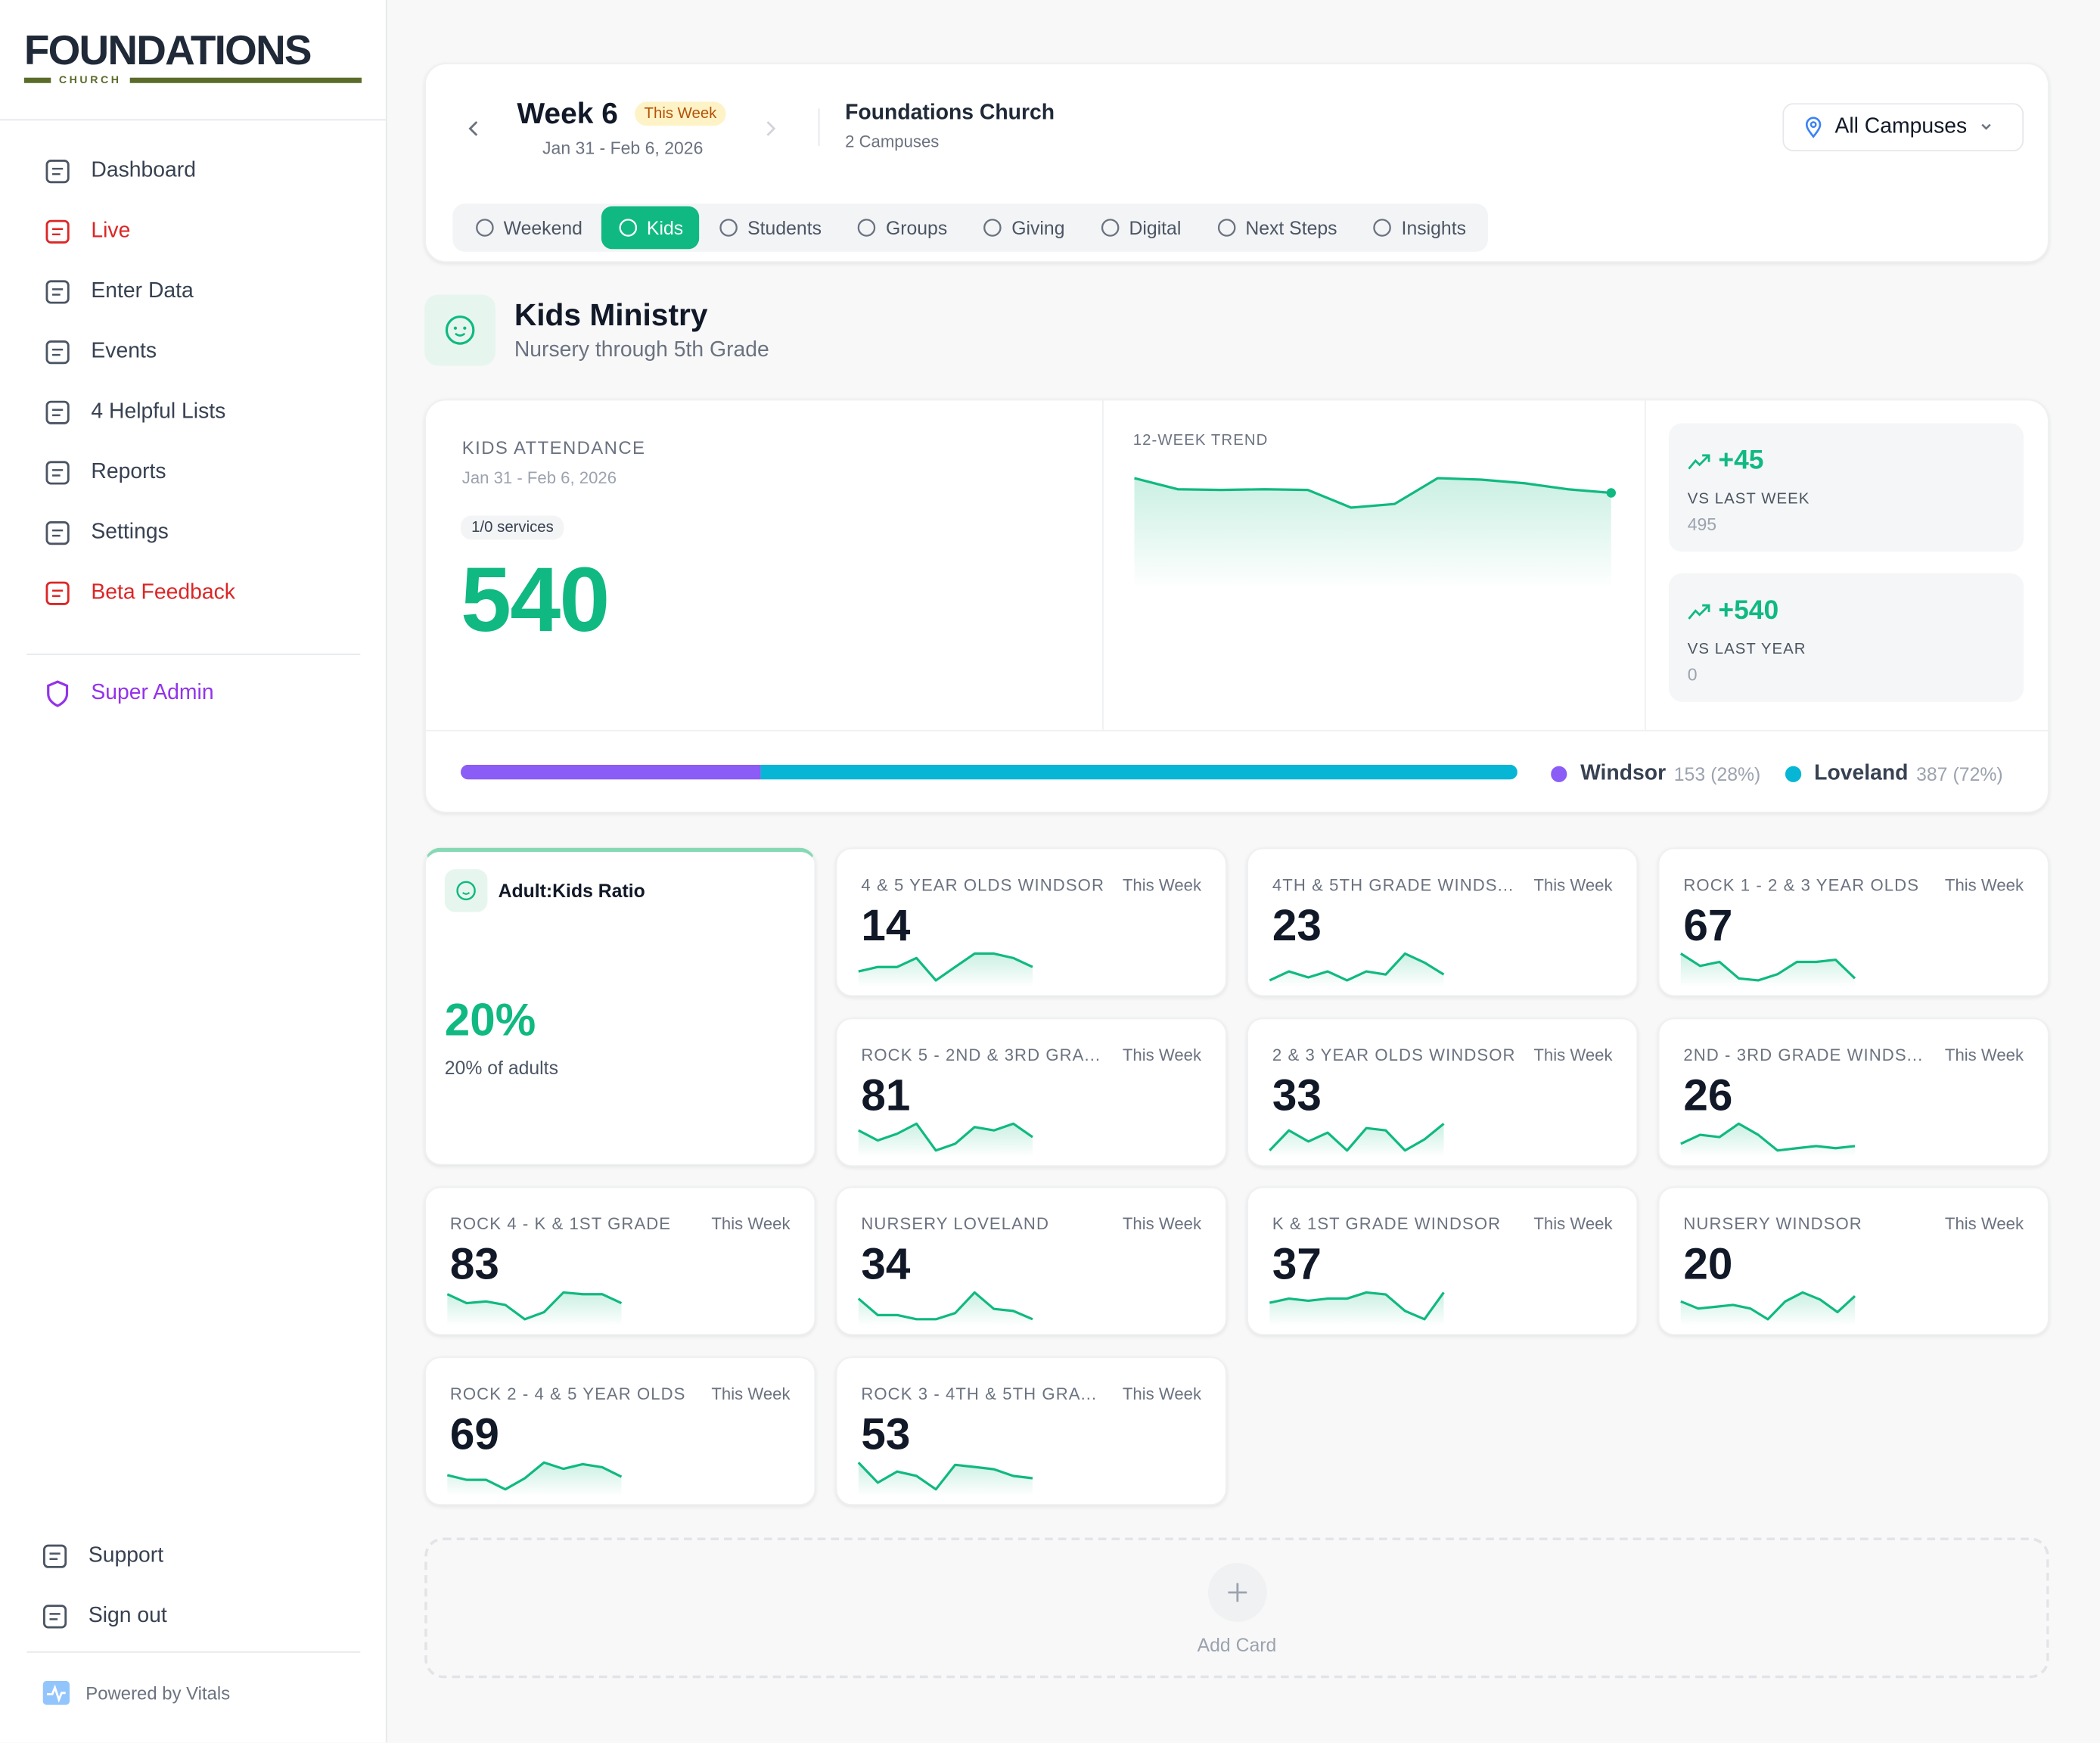  Describe the element at coordinates (528, 228) in the screenshot. I see `tab: Weekend` at that location.